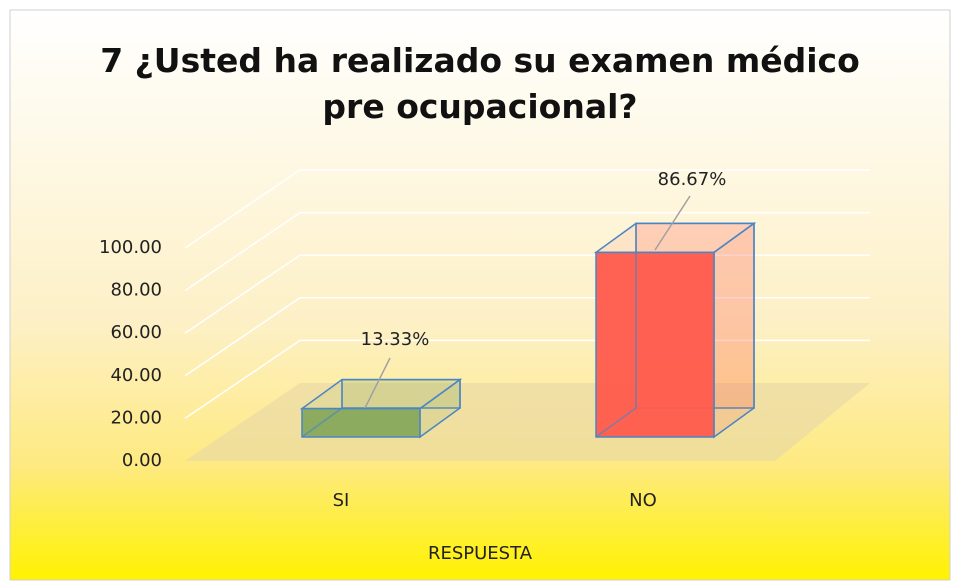 Image resolution: width=959 pixels, height=582 pixels. What do you see at coordinates (527, 422) in the screenshot?
I see `floor` at bounding box center [527, 422].